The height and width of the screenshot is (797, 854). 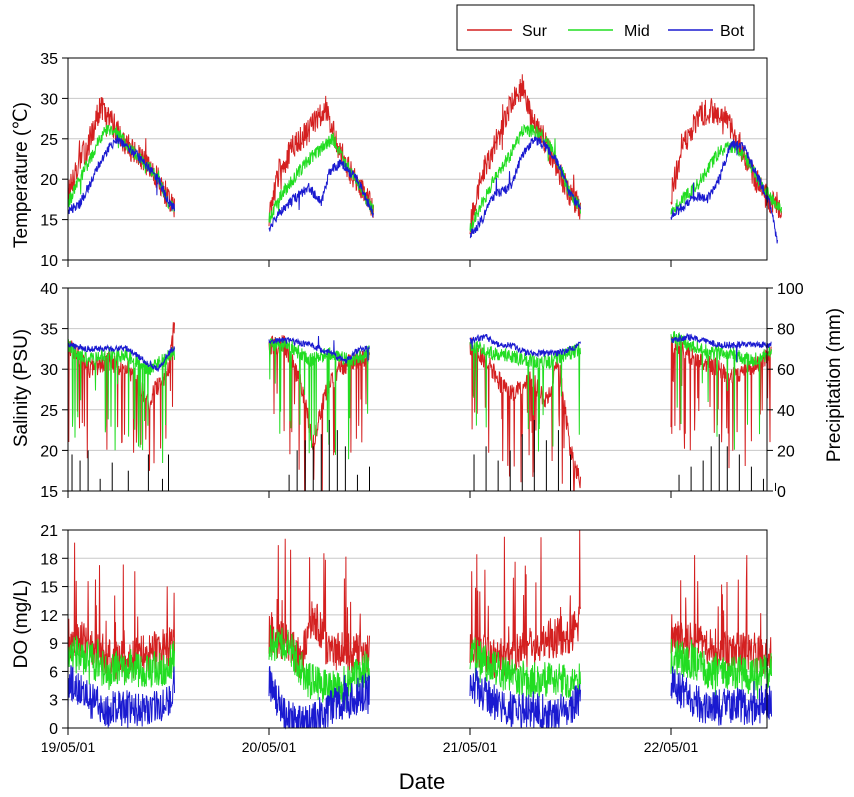 I want to click on y2-tick-label: 100, so click(x=790, y=289).